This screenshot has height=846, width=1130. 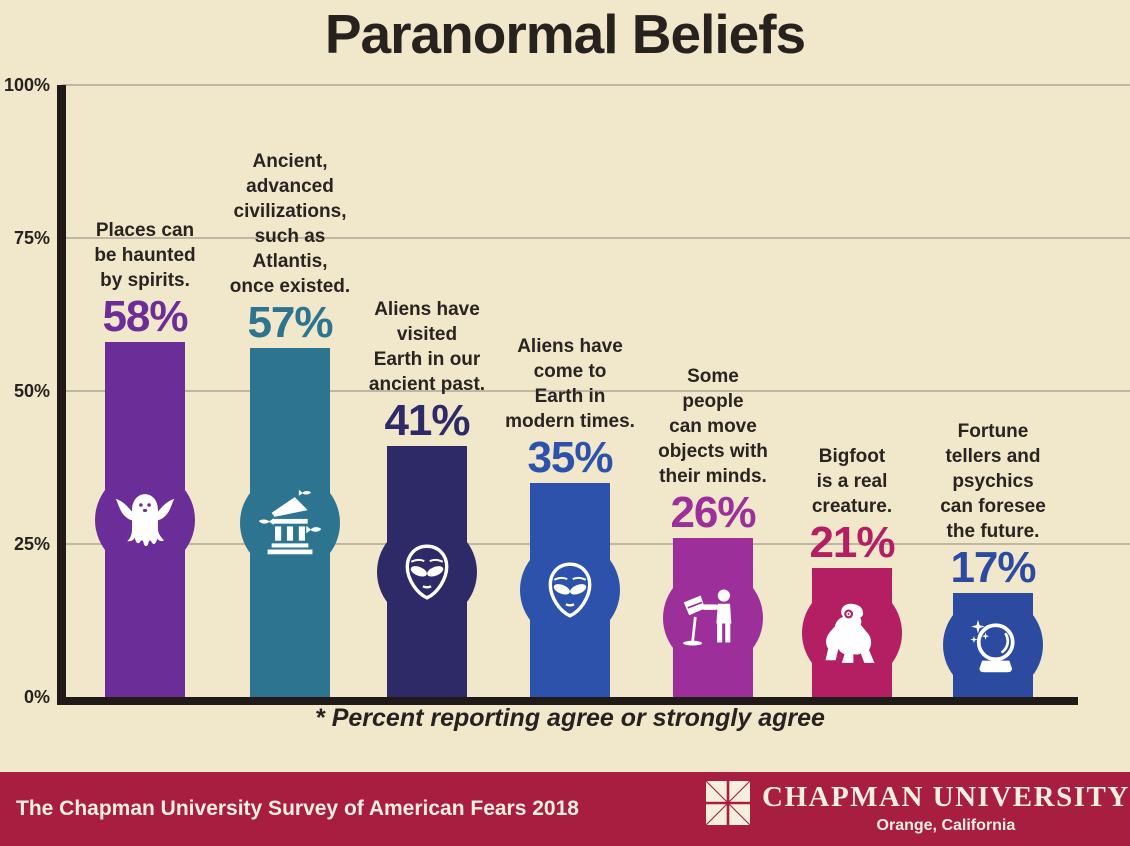 I want to click on university-location: Orange, California, so click(x=946, y=825).